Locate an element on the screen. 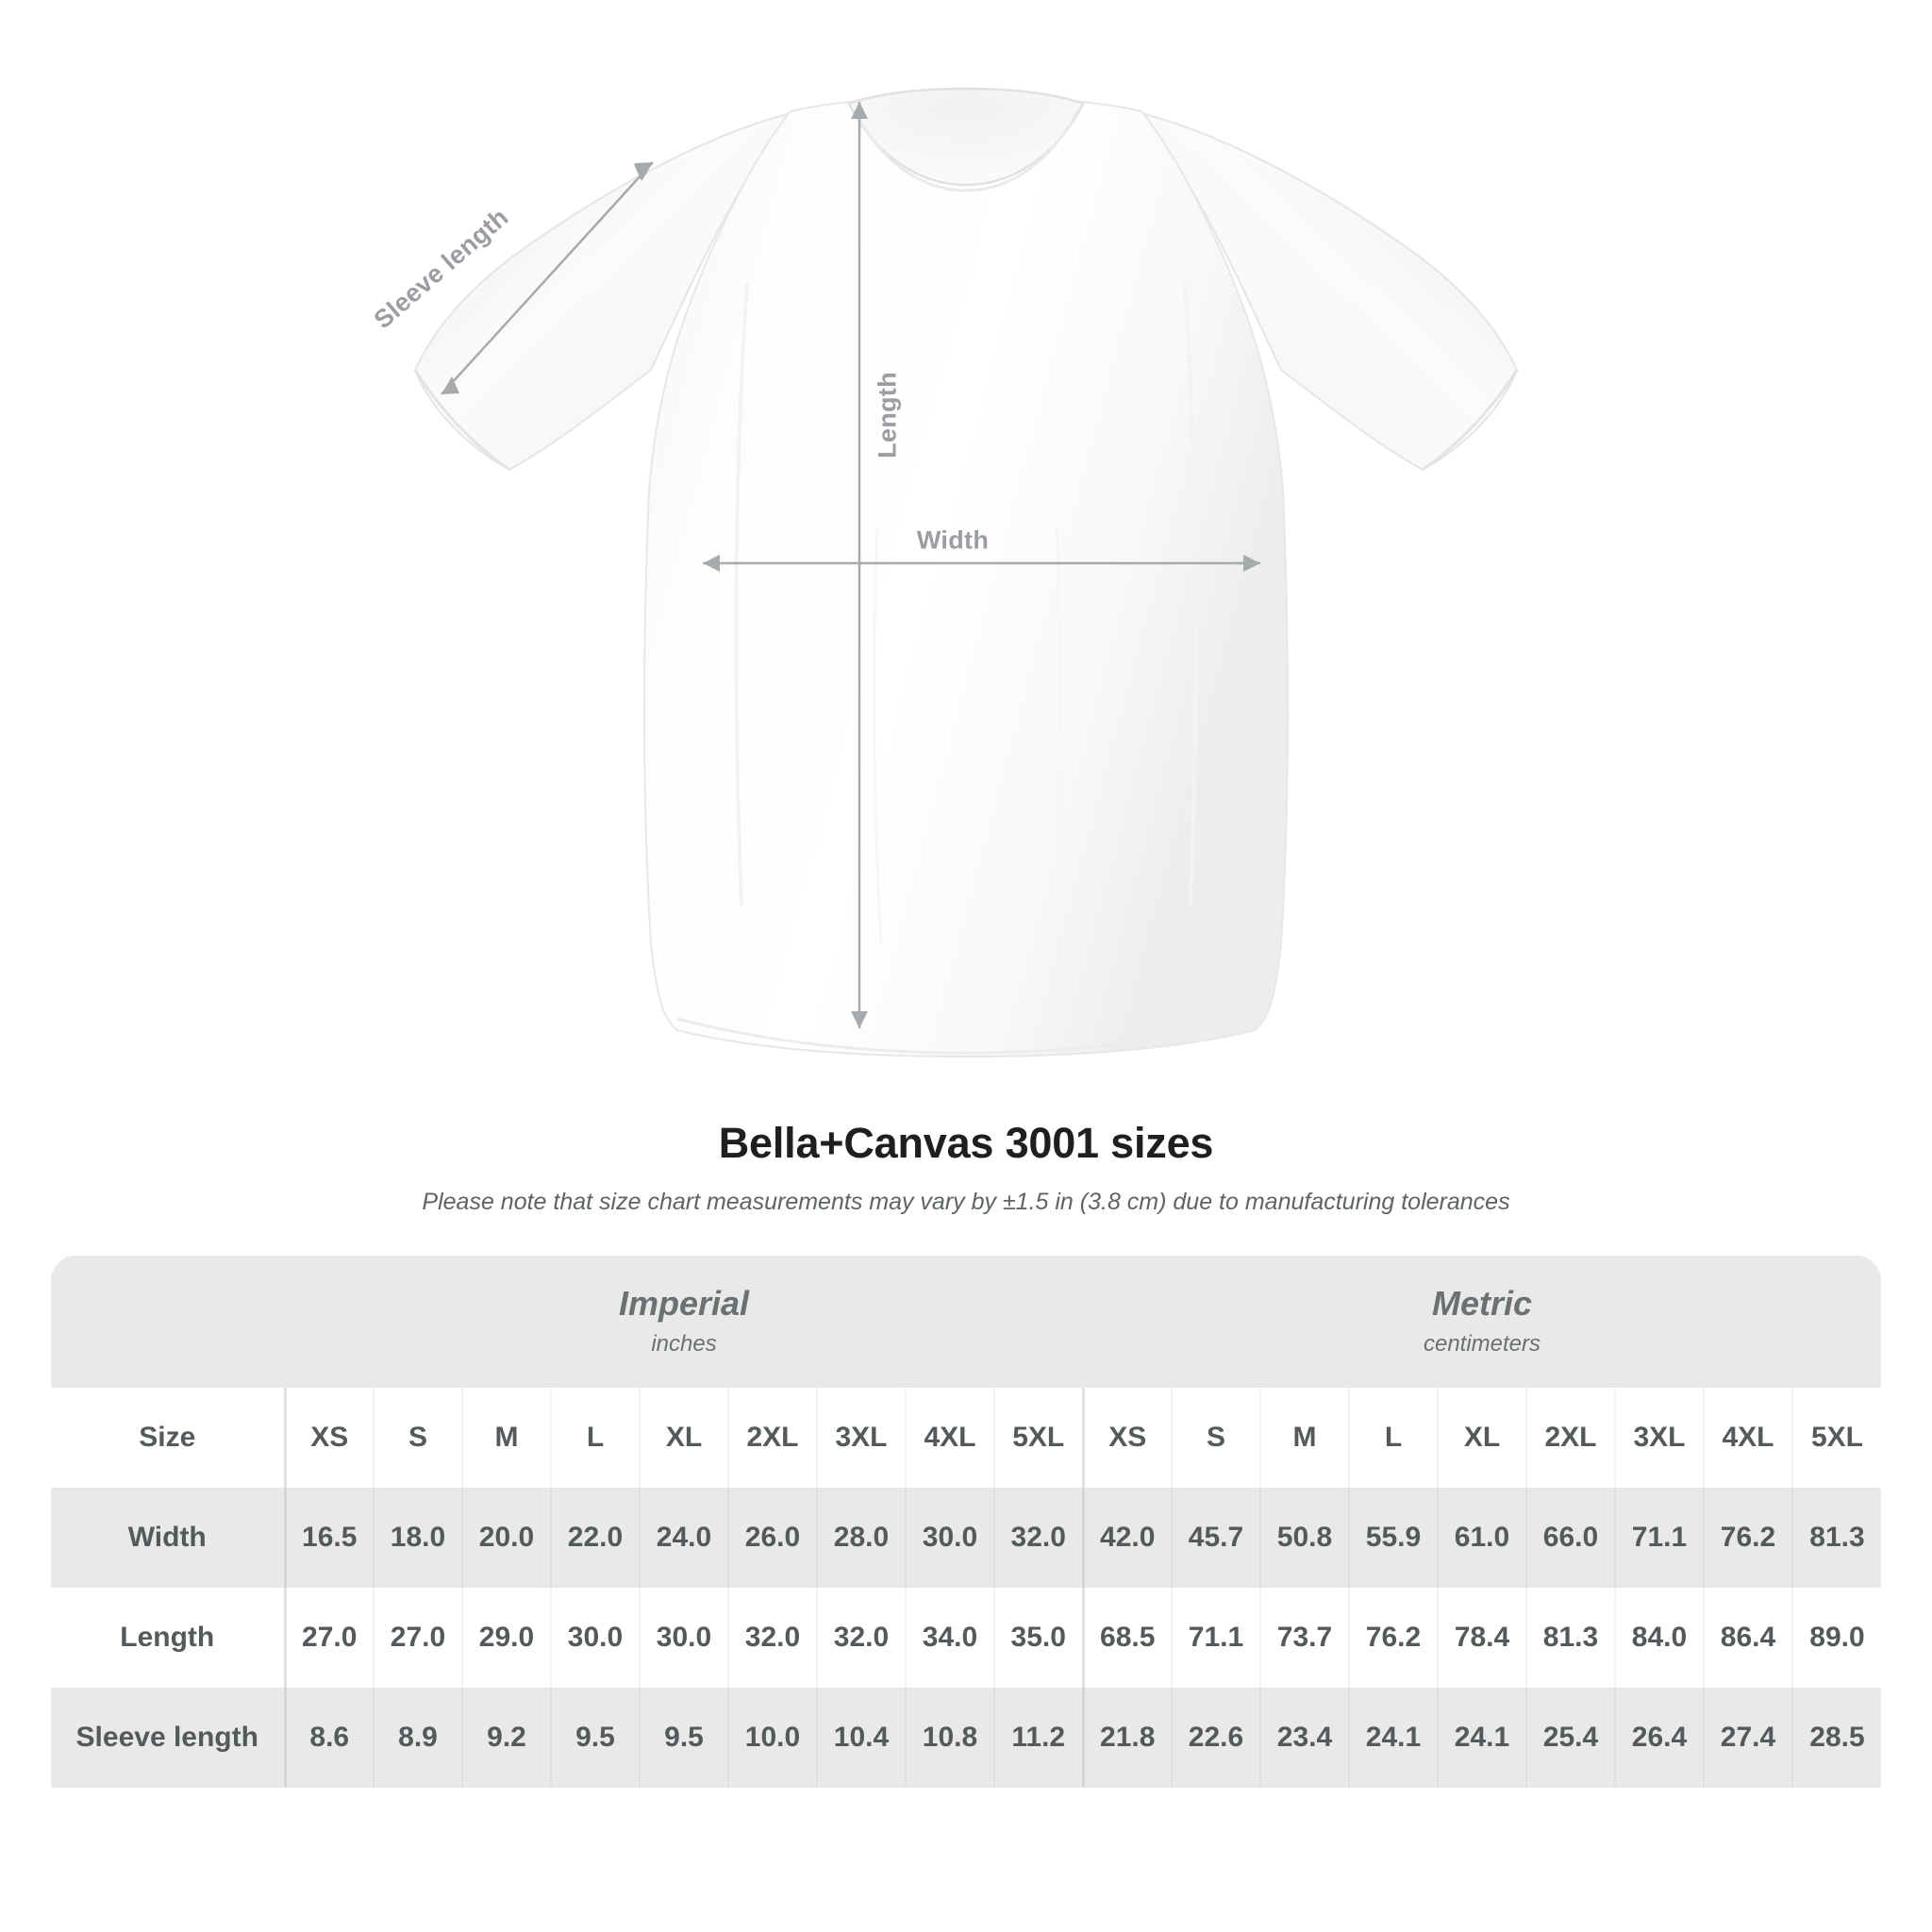 The image size is (1932, 1932). length-metric-xl: 78.4 is located at coordinates (1481, 1638).